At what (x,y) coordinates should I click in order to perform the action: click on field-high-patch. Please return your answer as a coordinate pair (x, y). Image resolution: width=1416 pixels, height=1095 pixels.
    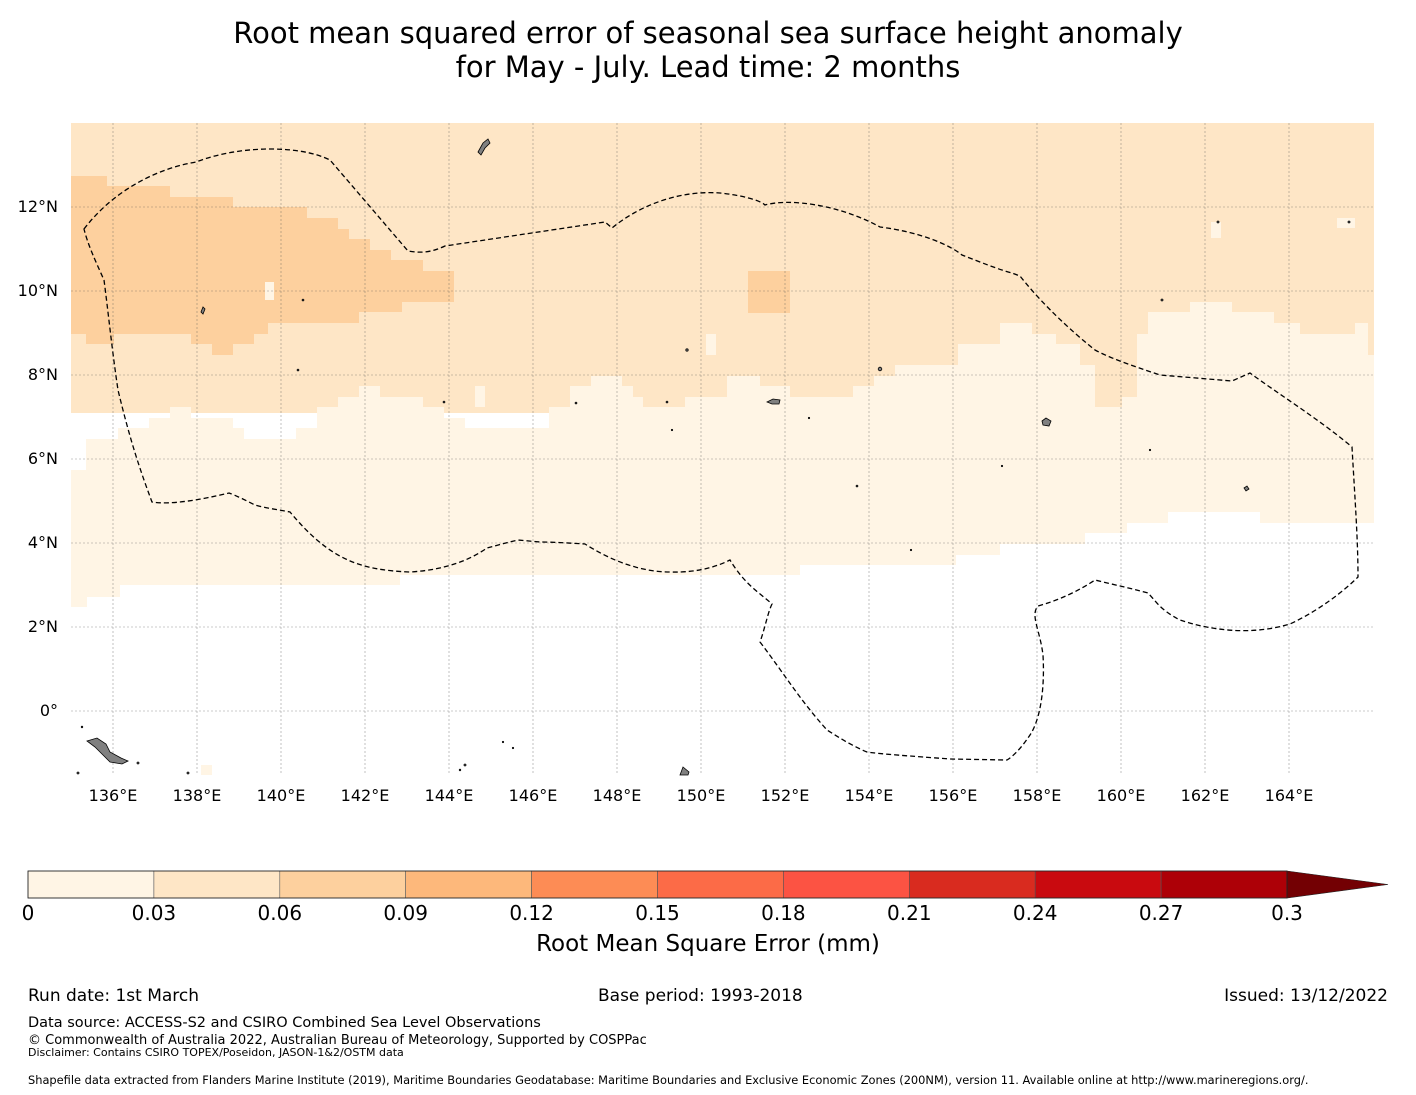
    Looking at the image, I should click on (769, 292).